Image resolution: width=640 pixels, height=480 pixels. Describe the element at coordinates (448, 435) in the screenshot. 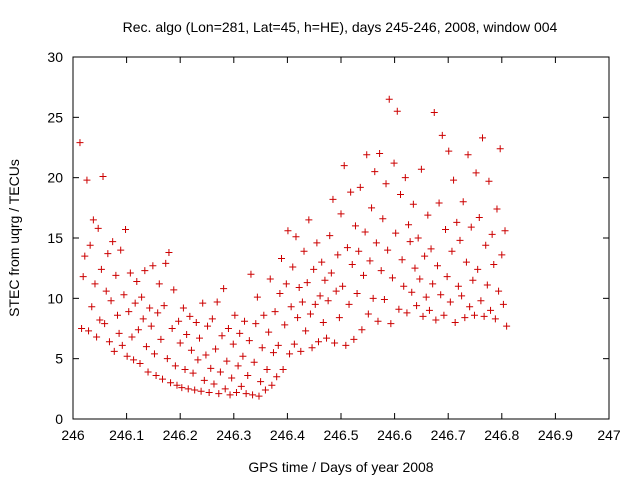

I see `x-tick-label: 246.7` at that location.